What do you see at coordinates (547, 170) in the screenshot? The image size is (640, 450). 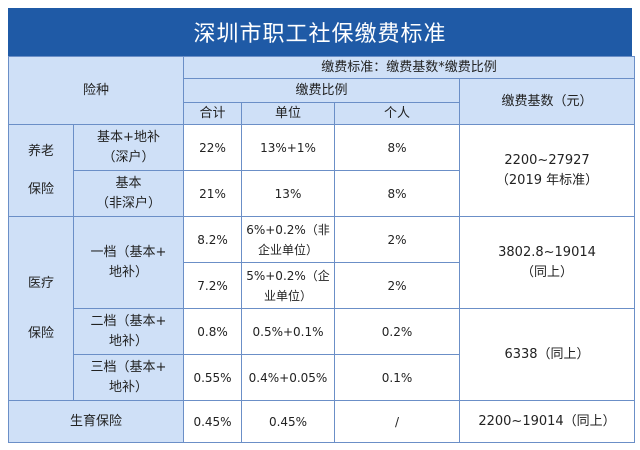 I see `pension-base: 2200~27927 （2019 年标准）` at bounding box center [547, 170].